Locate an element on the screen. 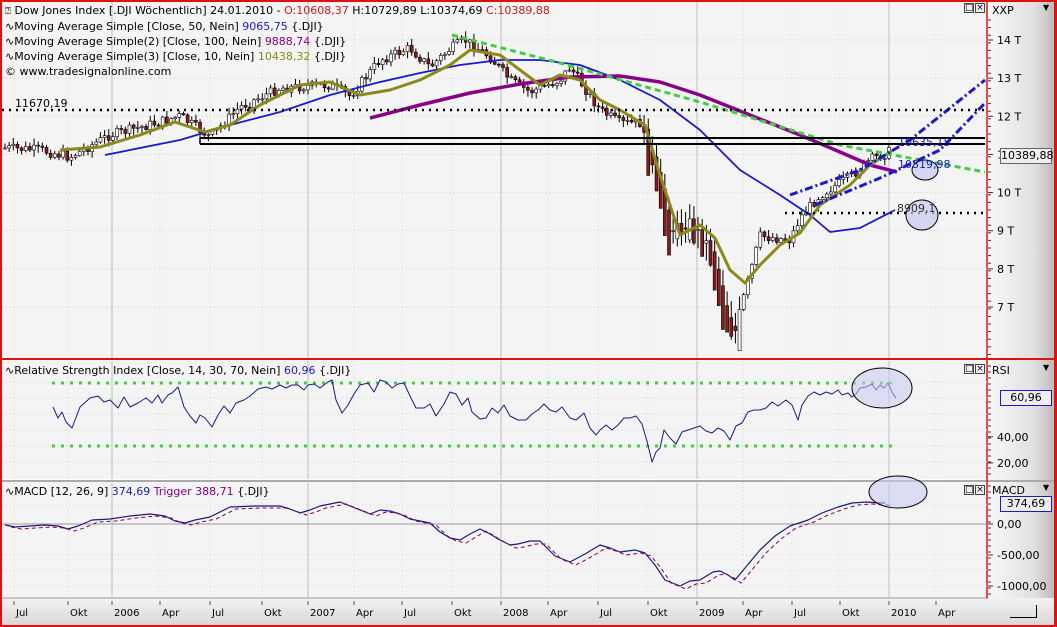 Image resolution: width=1057 pixels, height=627 pixels. close-rsi-button: × is located at coordinates (980, 369).